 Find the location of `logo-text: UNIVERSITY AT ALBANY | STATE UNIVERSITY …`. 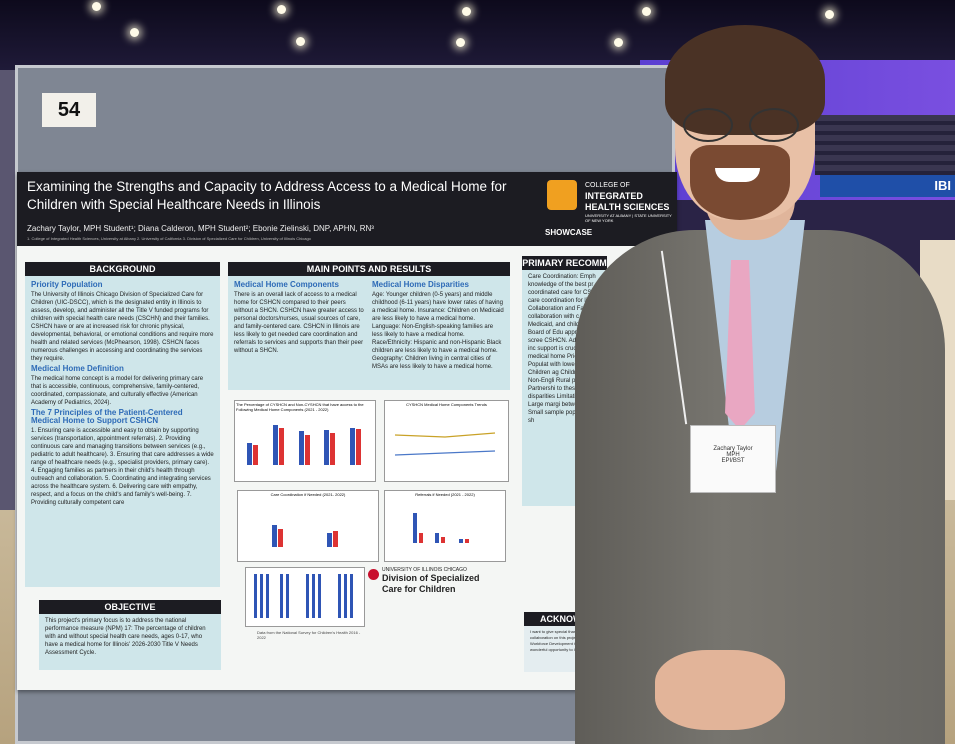

logo-text: UNIVERSITY AT ALBANY | STATE UNIVERSITY … is located at coordinates (628, 218).